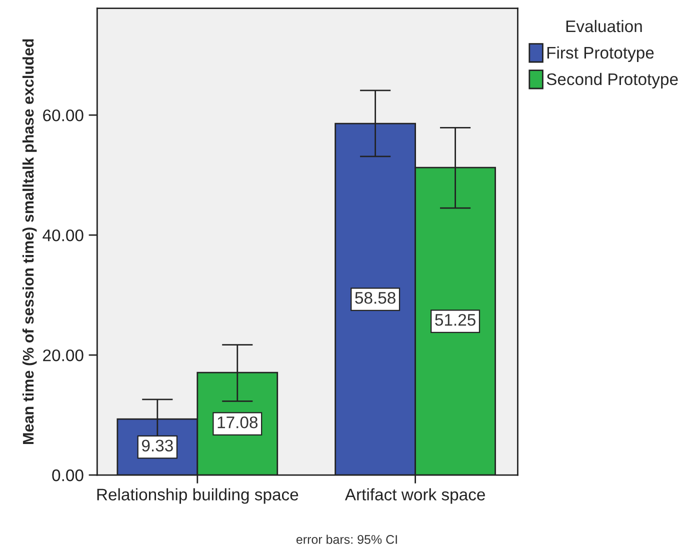 This screenshot has width=694, height=553. What do you see at coordinates (604, 26) in the screenshot?
I see `legend-title: Evaluation` at bounding box center [604, 26].